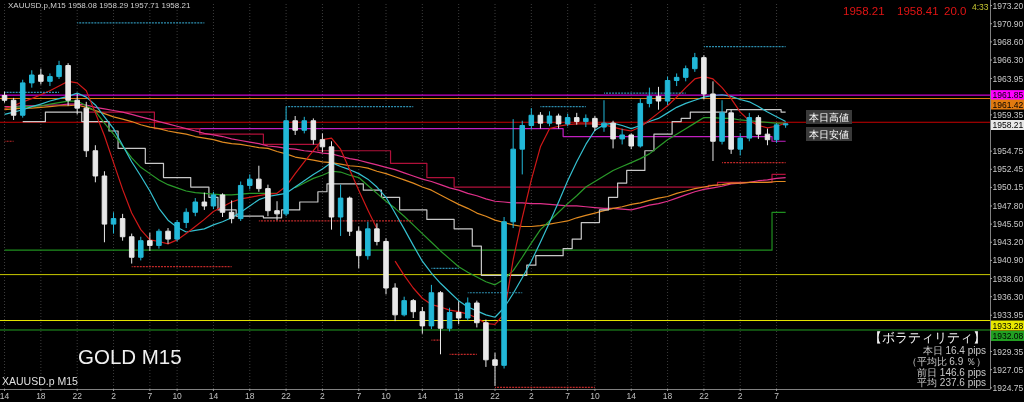  Describe the element at coordinates (1008, 205) in the screenshot. I see `ytick: 1947.80` at that location.